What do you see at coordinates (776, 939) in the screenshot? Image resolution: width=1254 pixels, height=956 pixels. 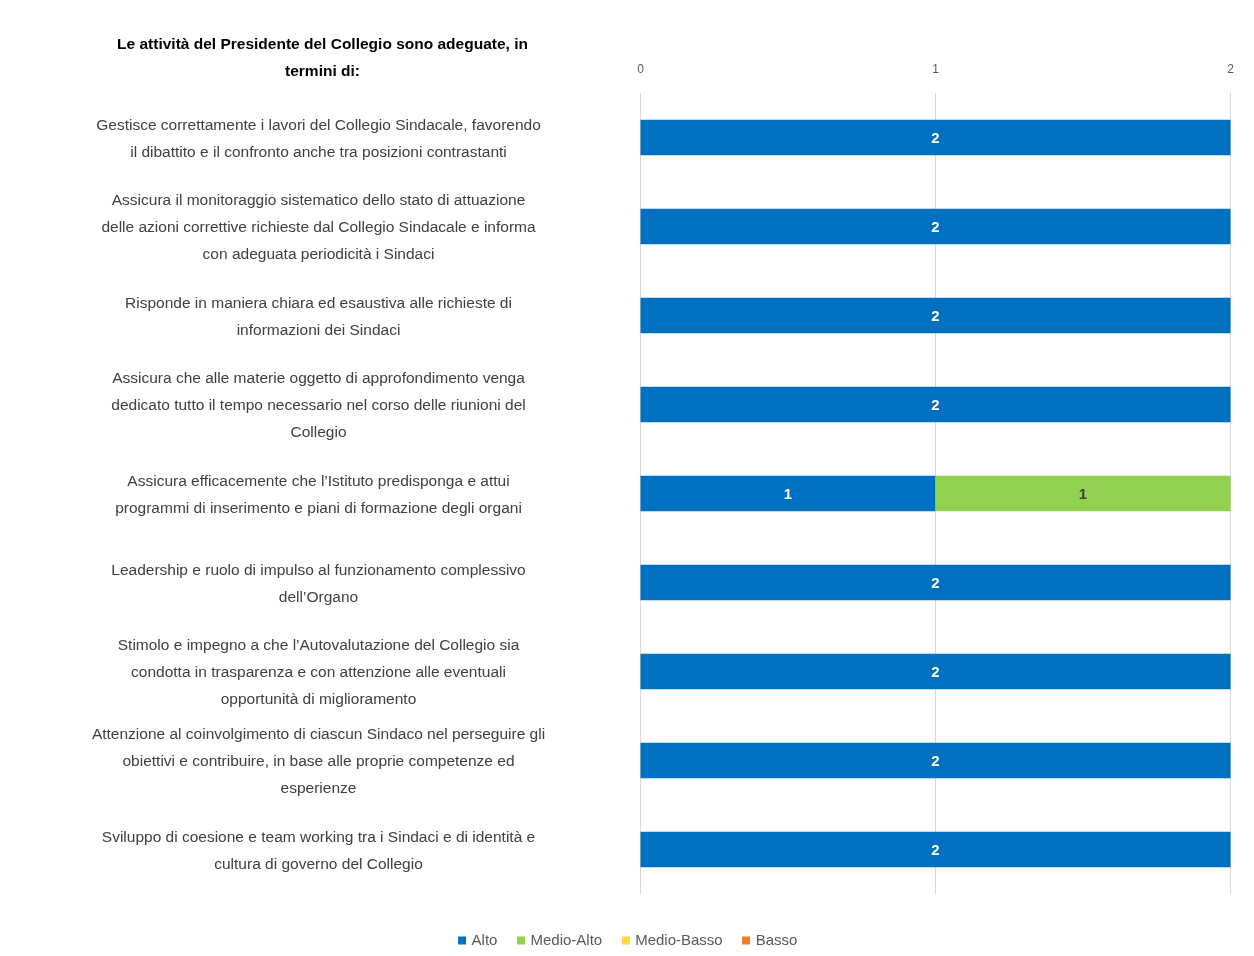 I see `legend-label: Basso` at bounding box center [776, 939].